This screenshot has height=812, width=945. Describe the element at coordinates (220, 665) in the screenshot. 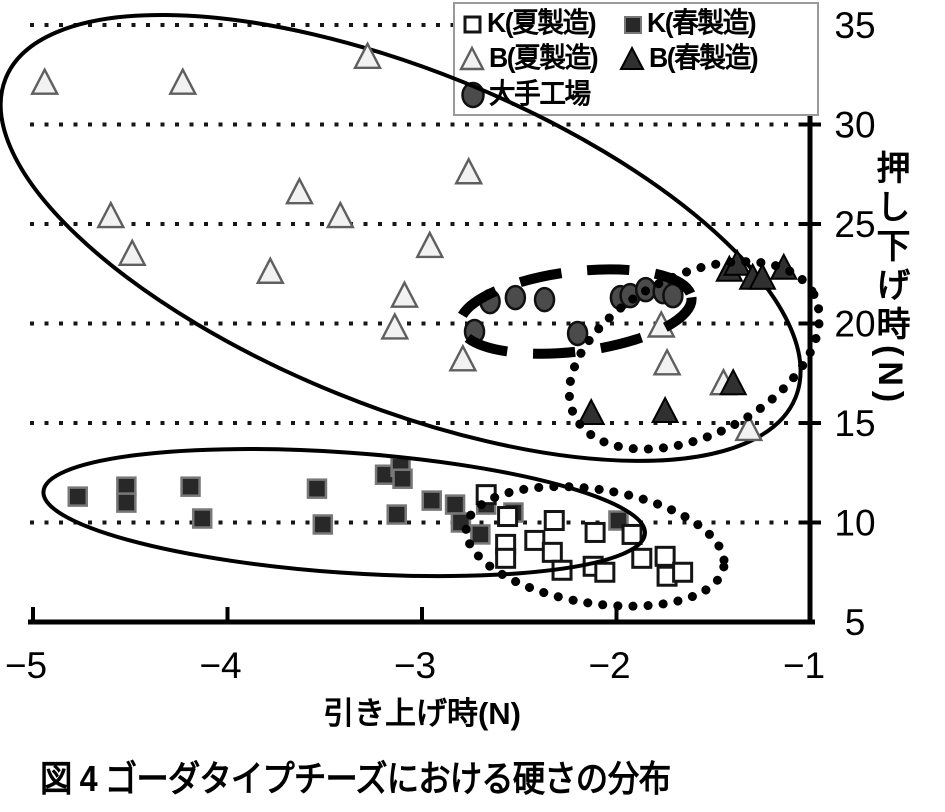

I see `x-tick-label--4: −4` at that location.